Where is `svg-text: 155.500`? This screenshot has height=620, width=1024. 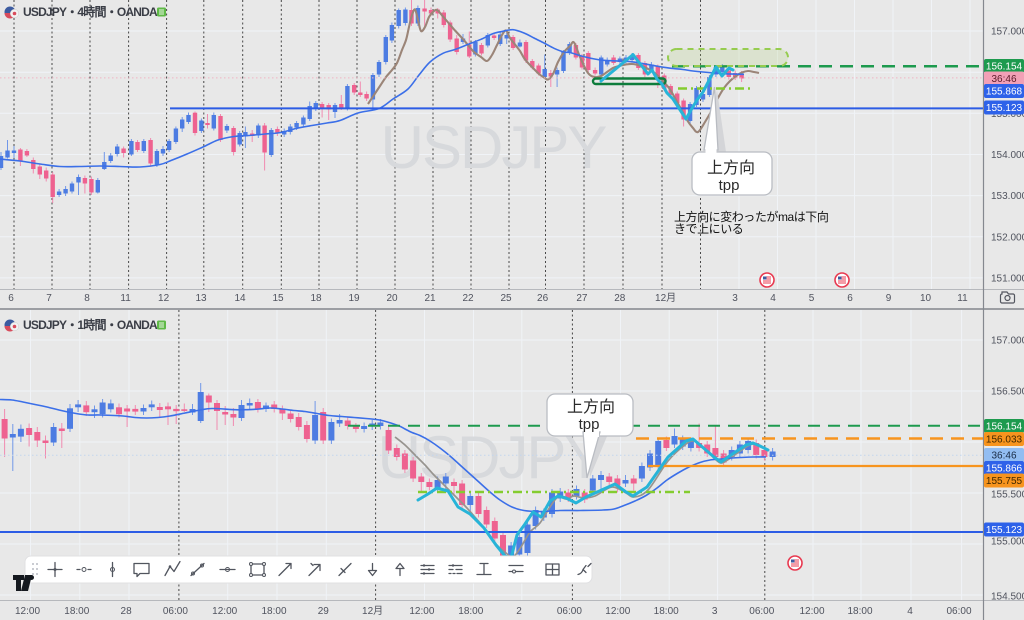 svg-text: 155.500 is located at coordinates (1007, 495).